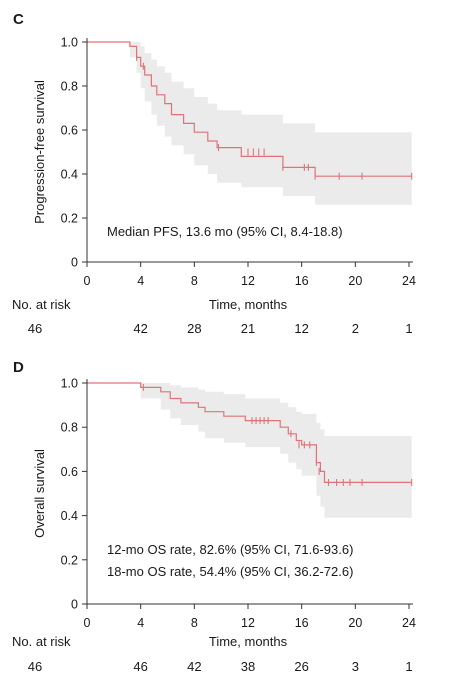 The height and width of the screenshot is (696, 468). Describe the element at coordinates (225, 231) in the screenshot. I see `annotation-text: Median PFS, 13.6 mo (95% CI, 8.4-18.8)` at that location.